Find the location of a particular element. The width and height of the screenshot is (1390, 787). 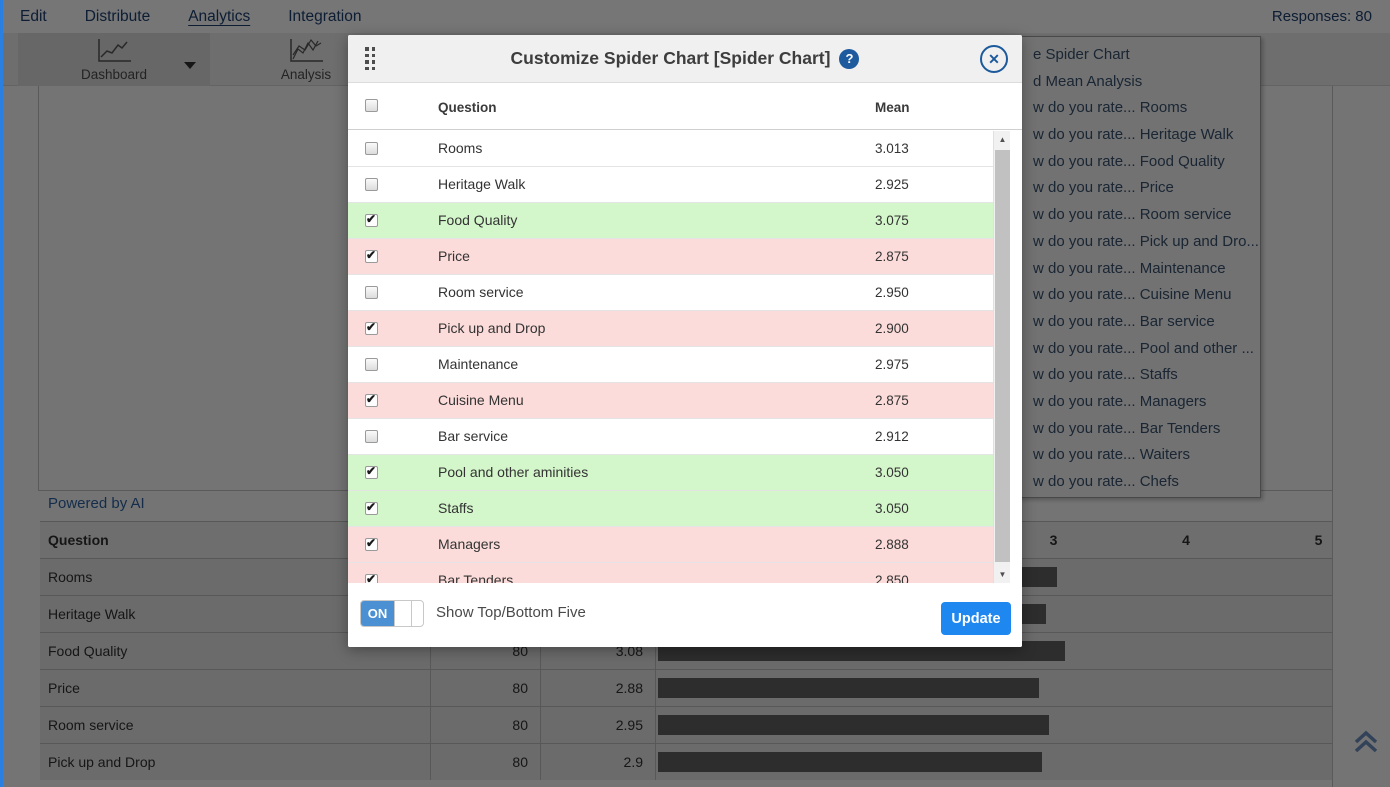

select-all-checkbox is located at coordinates (371, 105).